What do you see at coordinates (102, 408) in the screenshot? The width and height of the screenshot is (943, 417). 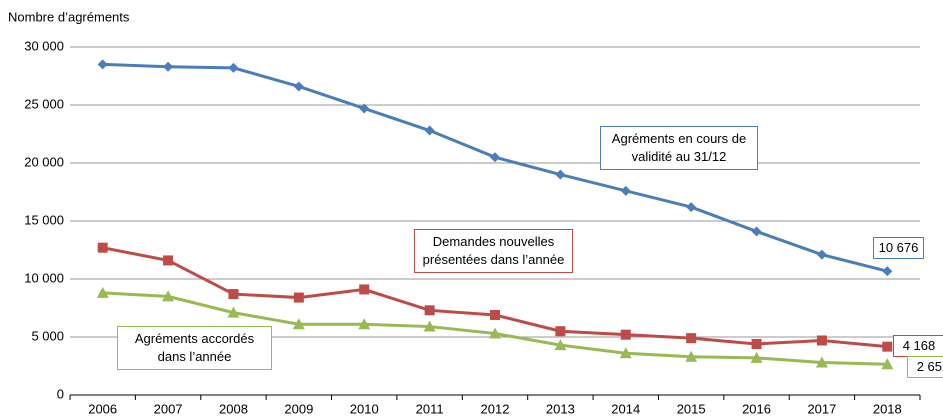 I see `x-tick-label: 2006` at bounding box center [102, 408].